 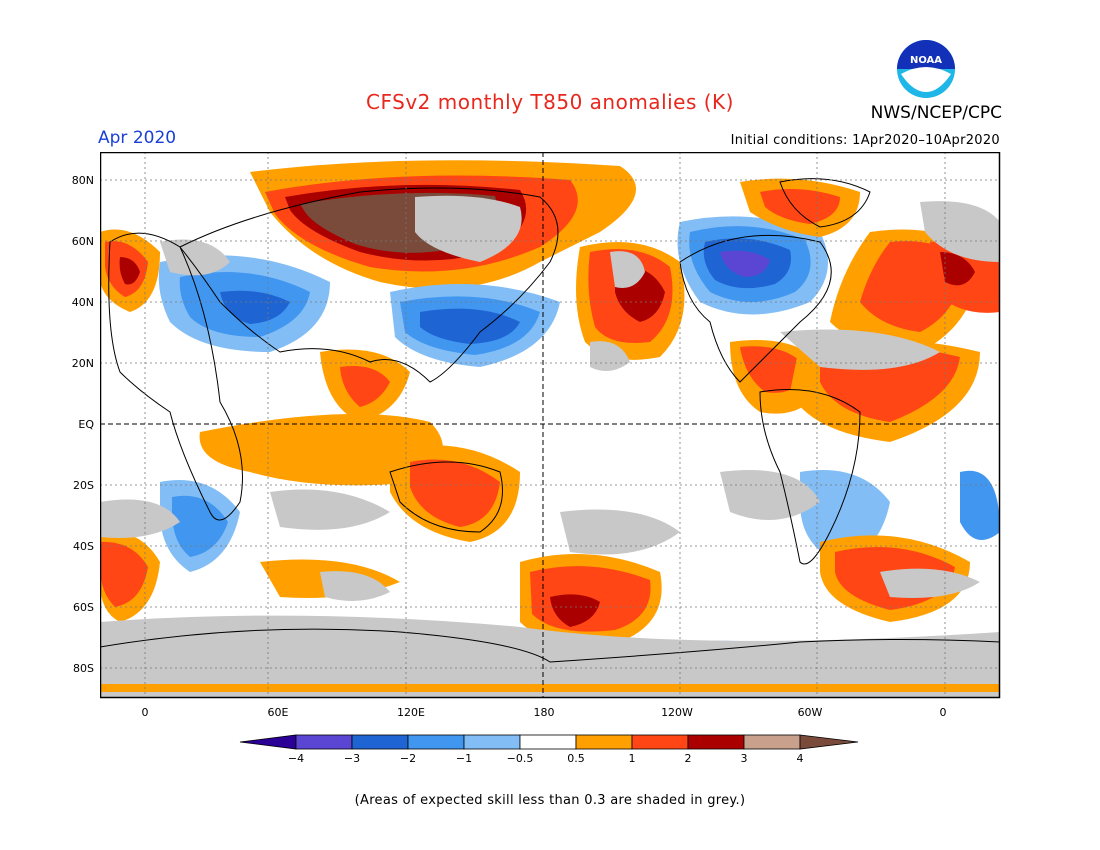 I want to click on colorbar-label: 0.5, so click(x=576, y=758).